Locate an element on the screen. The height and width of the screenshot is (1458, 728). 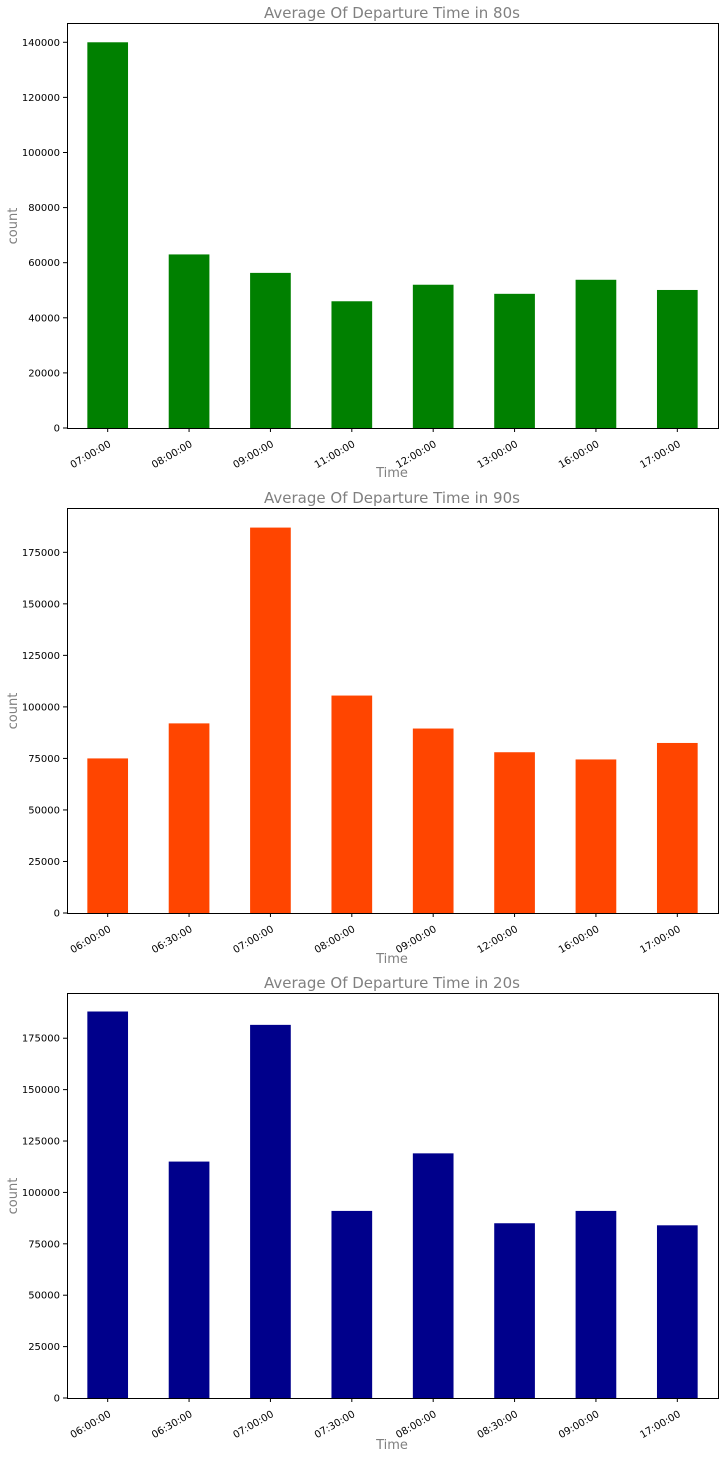
x-tick-label-80s-3: 11:00:00 is located at coordinates (335, 455).